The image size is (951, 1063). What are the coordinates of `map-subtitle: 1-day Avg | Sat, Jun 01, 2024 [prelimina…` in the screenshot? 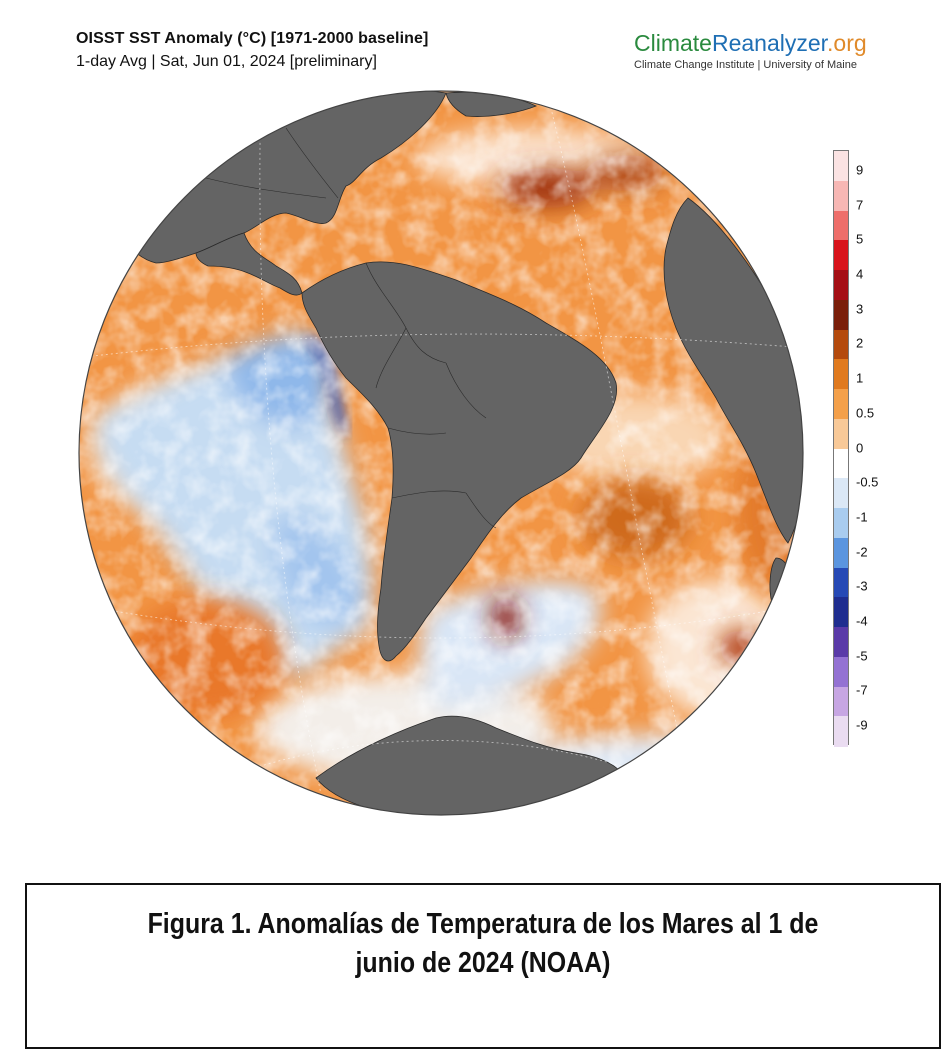 It's located at (226, 61).